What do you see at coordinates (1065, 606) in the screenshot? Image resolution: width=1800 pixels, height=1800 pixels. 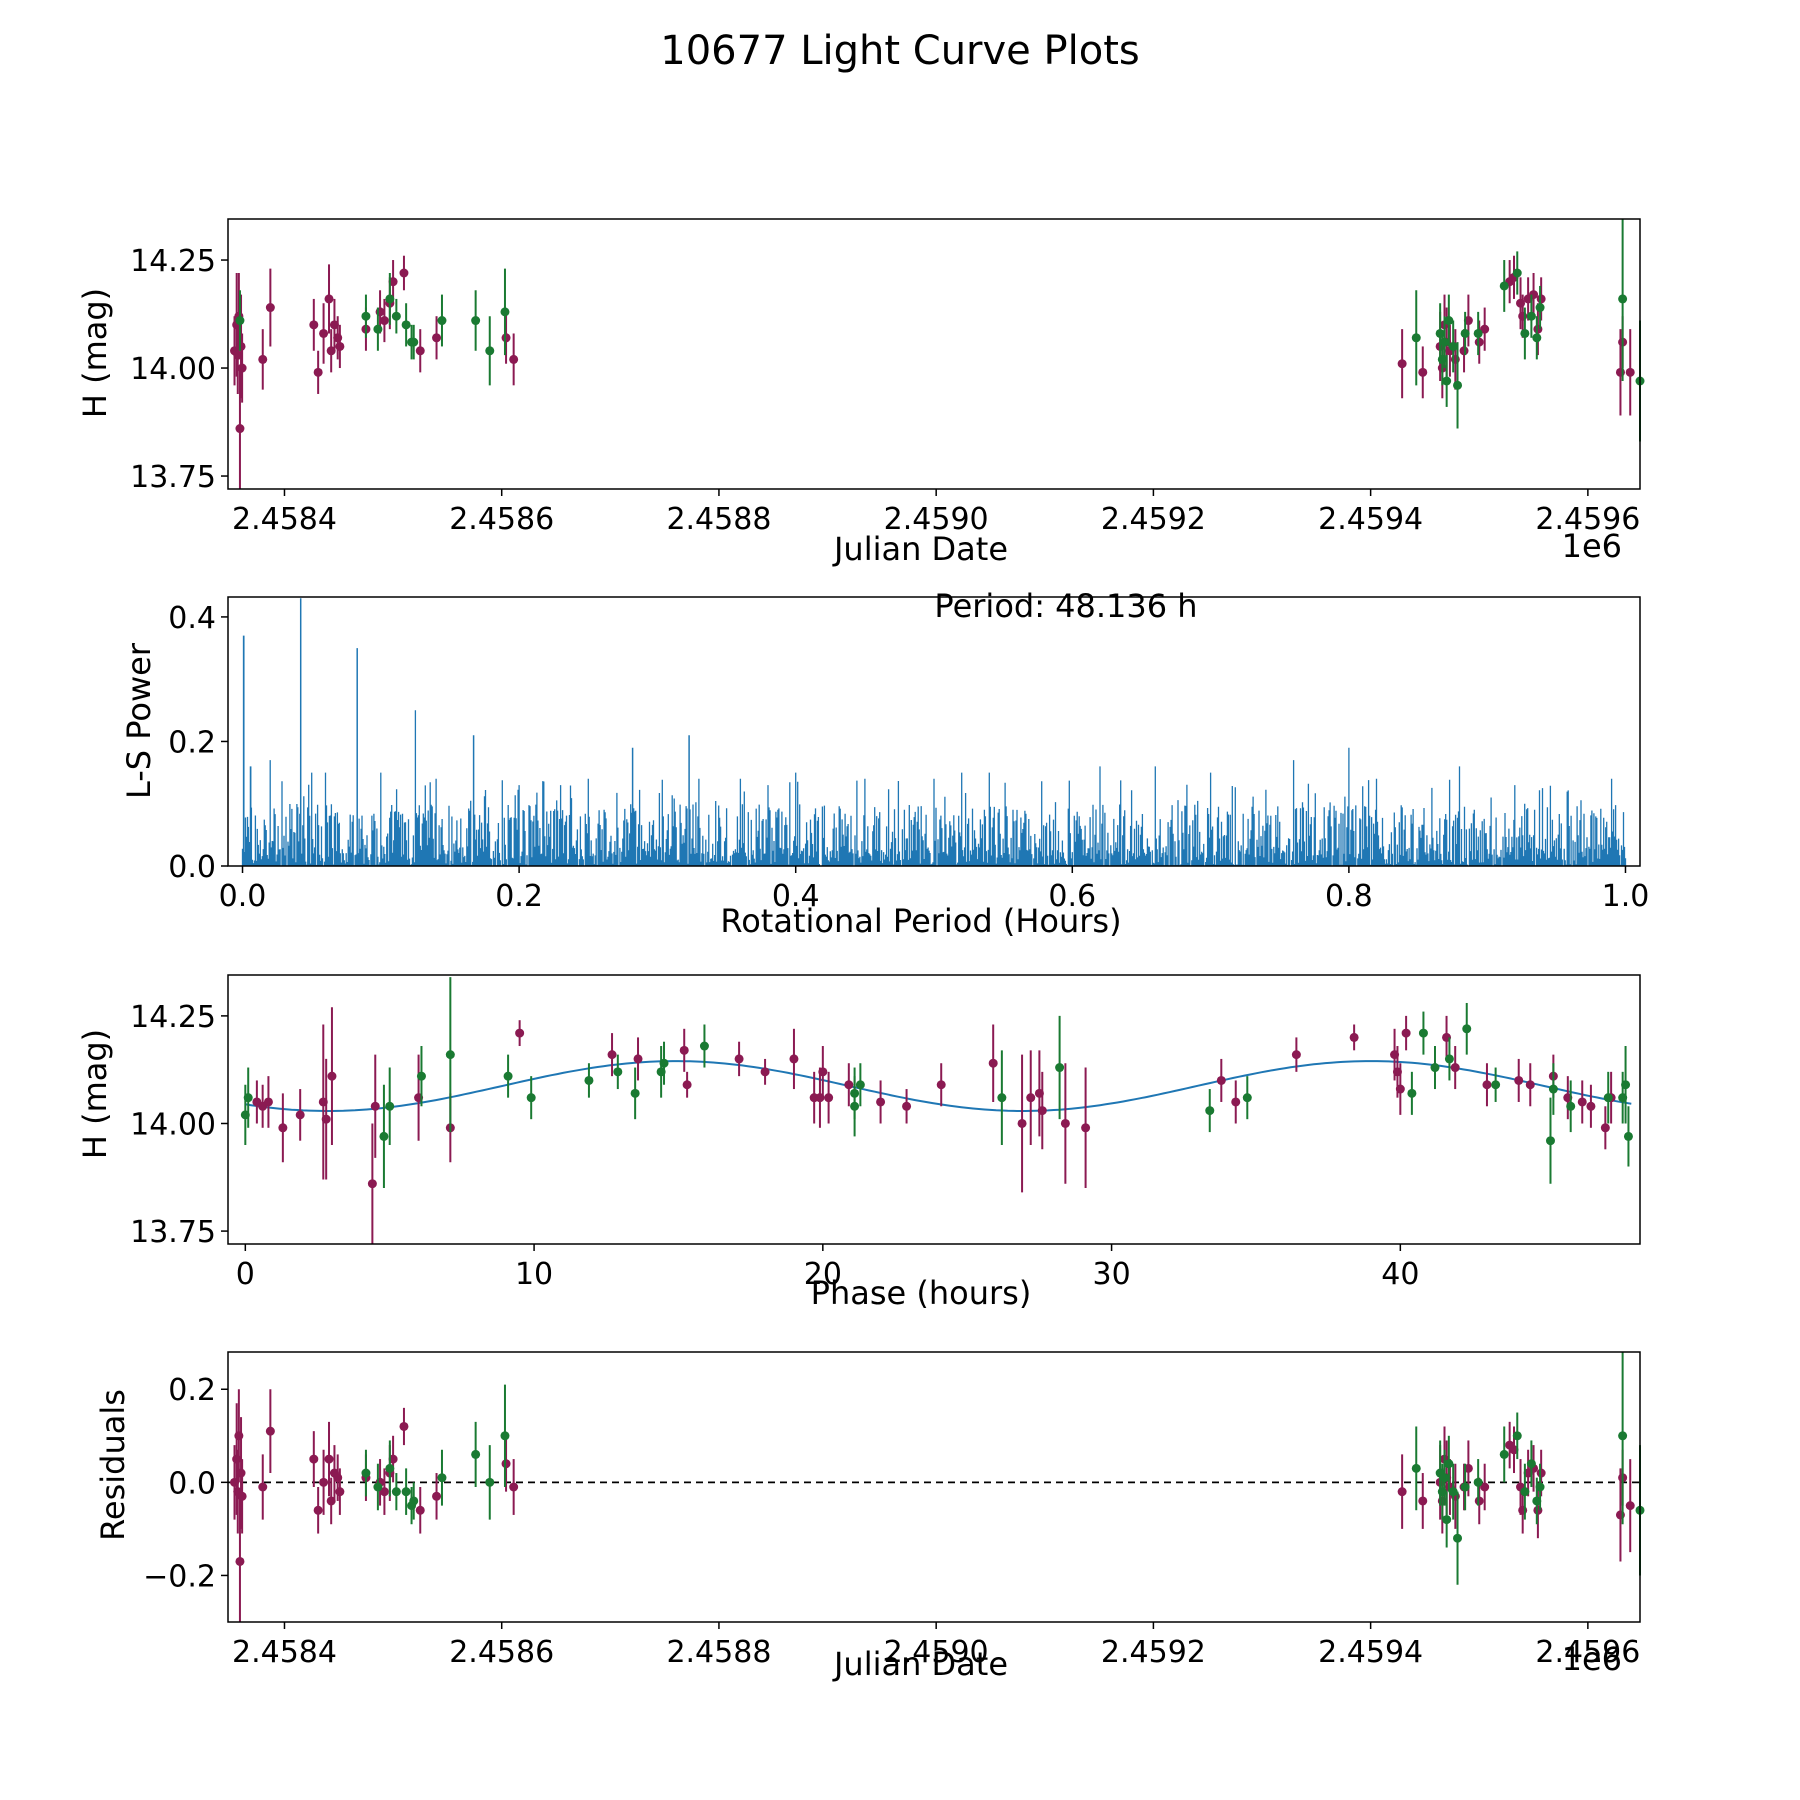 I see `ls-annotation: Period: 48.136 h` at bounding box center [1065, 606].